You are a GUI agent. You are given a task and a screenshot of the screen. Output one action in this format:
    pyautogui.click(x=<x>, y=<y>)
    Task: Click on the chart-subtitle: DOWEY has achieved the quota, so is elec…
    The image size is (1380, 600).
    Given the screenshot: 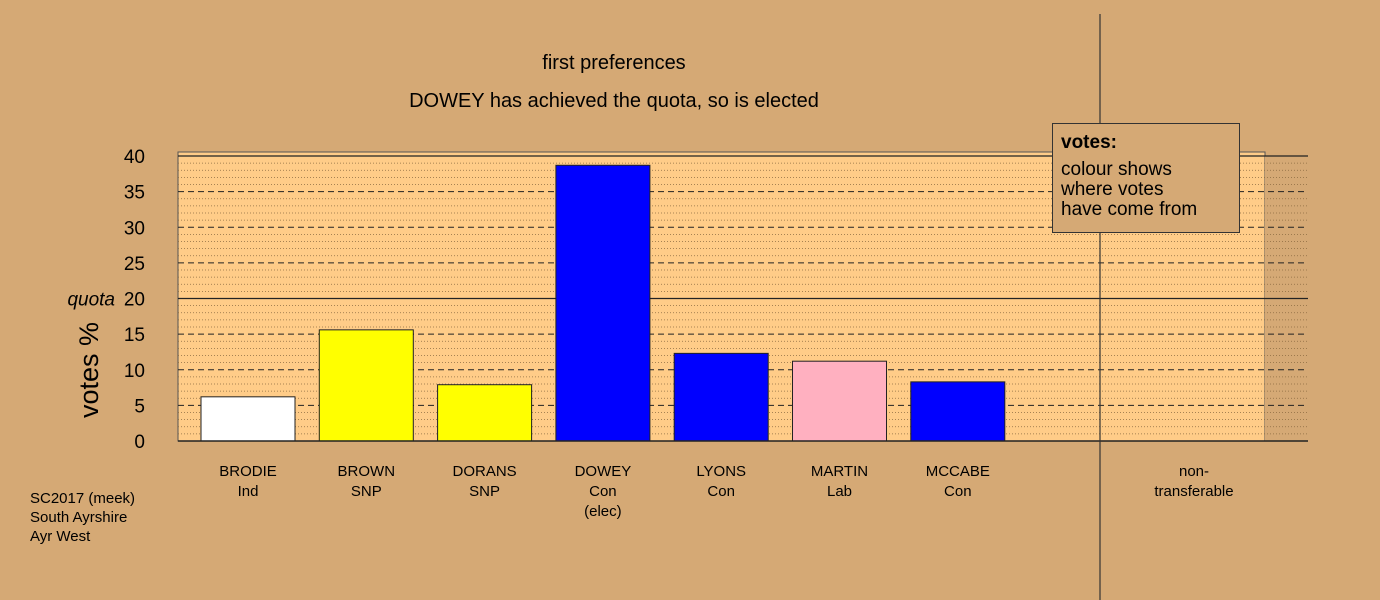 What is the action you would take?
    pyautogui.click(x=614, y=101)
    